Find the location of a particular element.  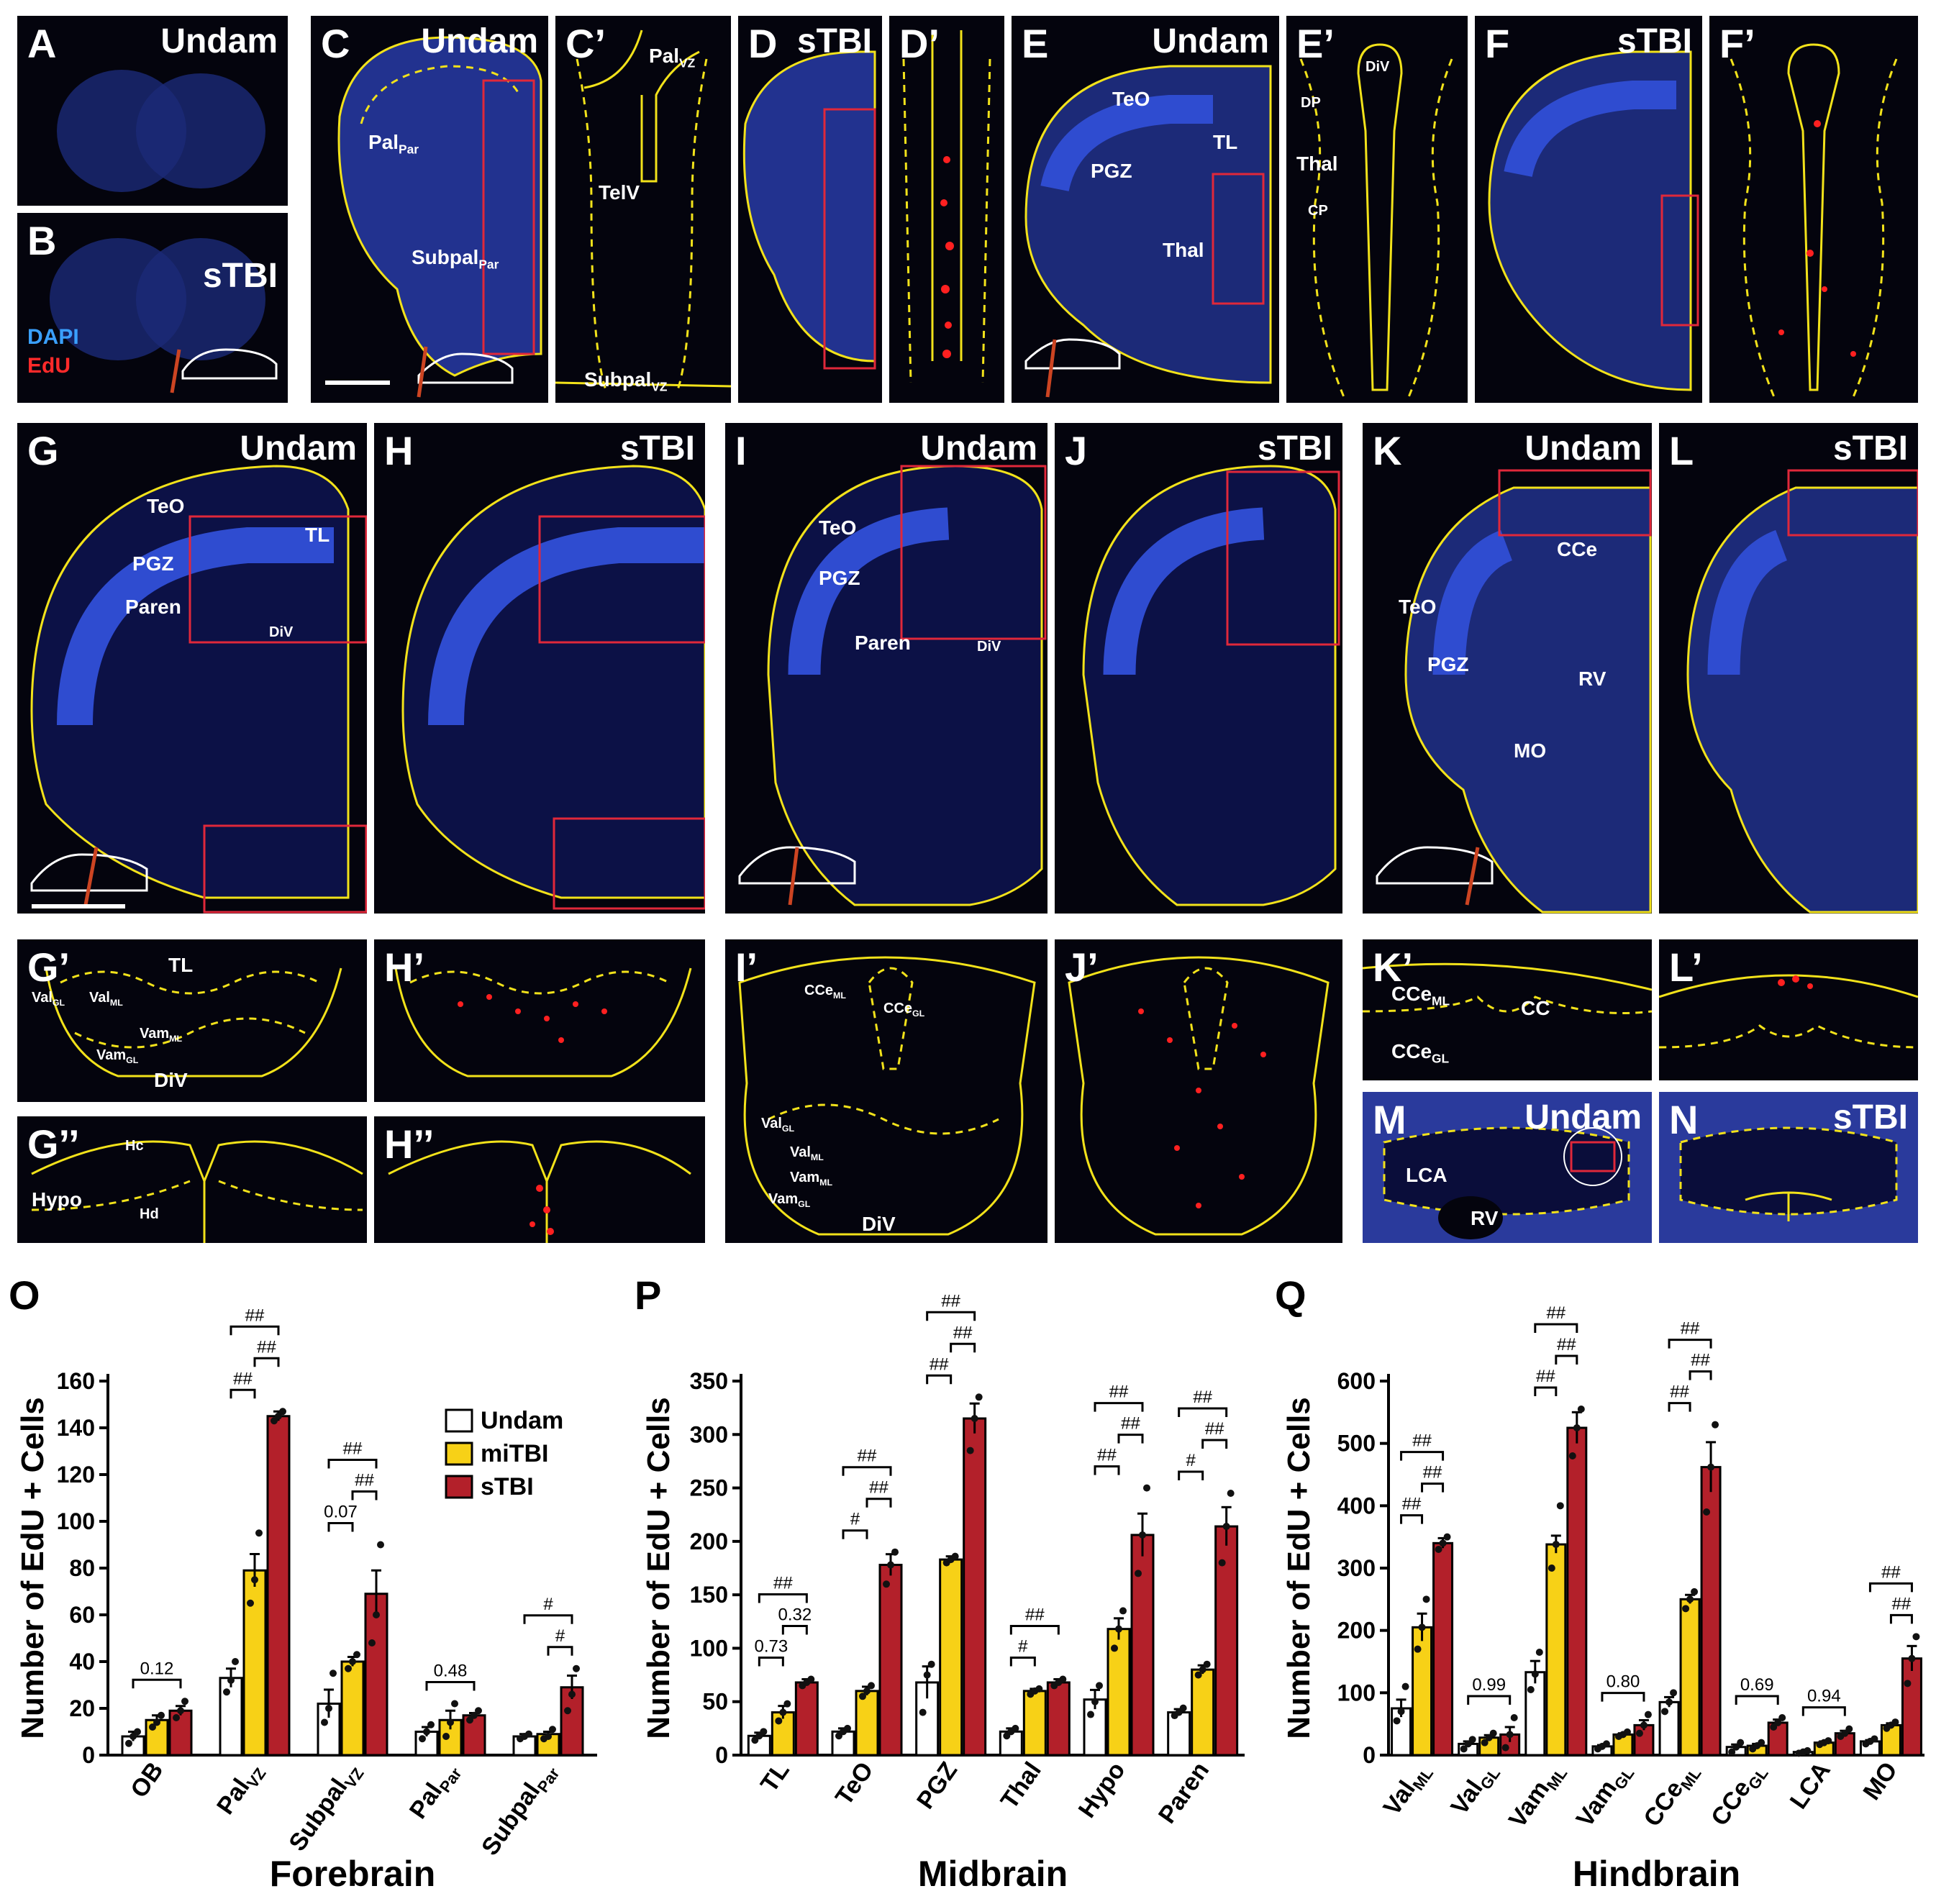

panel-h: H sTBI is located at coordinates (540, 668).